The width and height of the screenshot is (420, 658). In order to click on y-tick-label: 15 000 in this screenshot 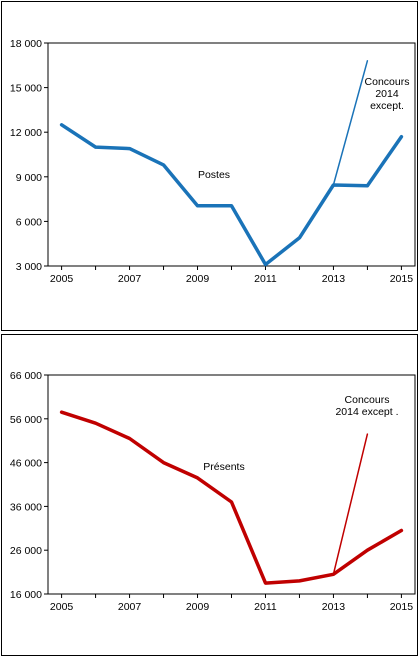, I will do `click(26, 89)`.